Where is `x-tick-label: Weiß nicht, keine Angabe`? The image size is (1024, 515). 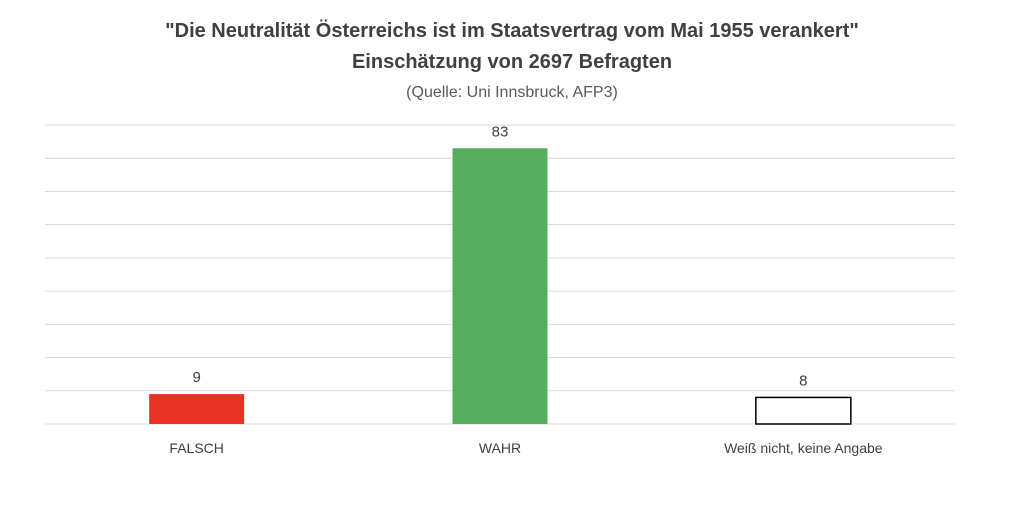 x-tick-label: Weiß nicht, keine Angabe is located at coordinates (803, 448).